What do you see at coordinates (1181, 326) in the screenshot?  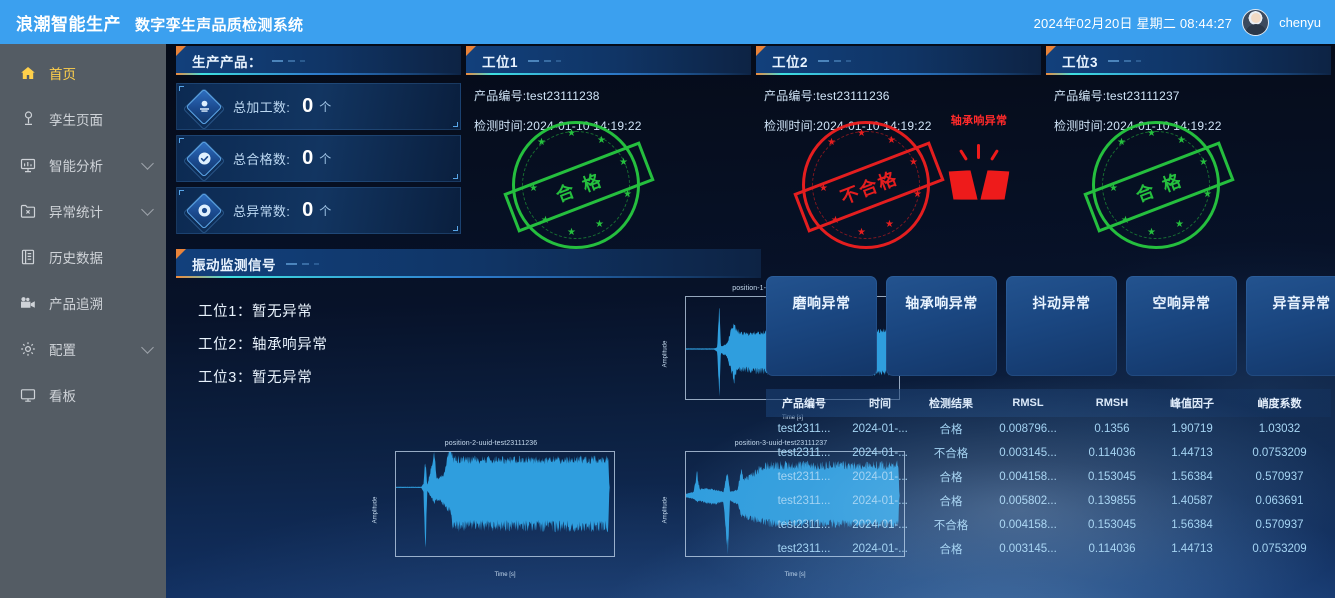 I see `anomaly-card-4: 空响异常` at bounding box center [1181, 326].